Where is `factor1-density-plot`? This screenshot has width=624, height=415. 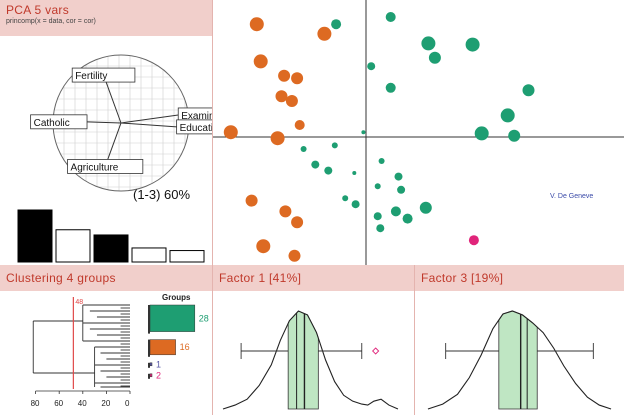
factor1-density-plot is located at coordinates (310, 360).